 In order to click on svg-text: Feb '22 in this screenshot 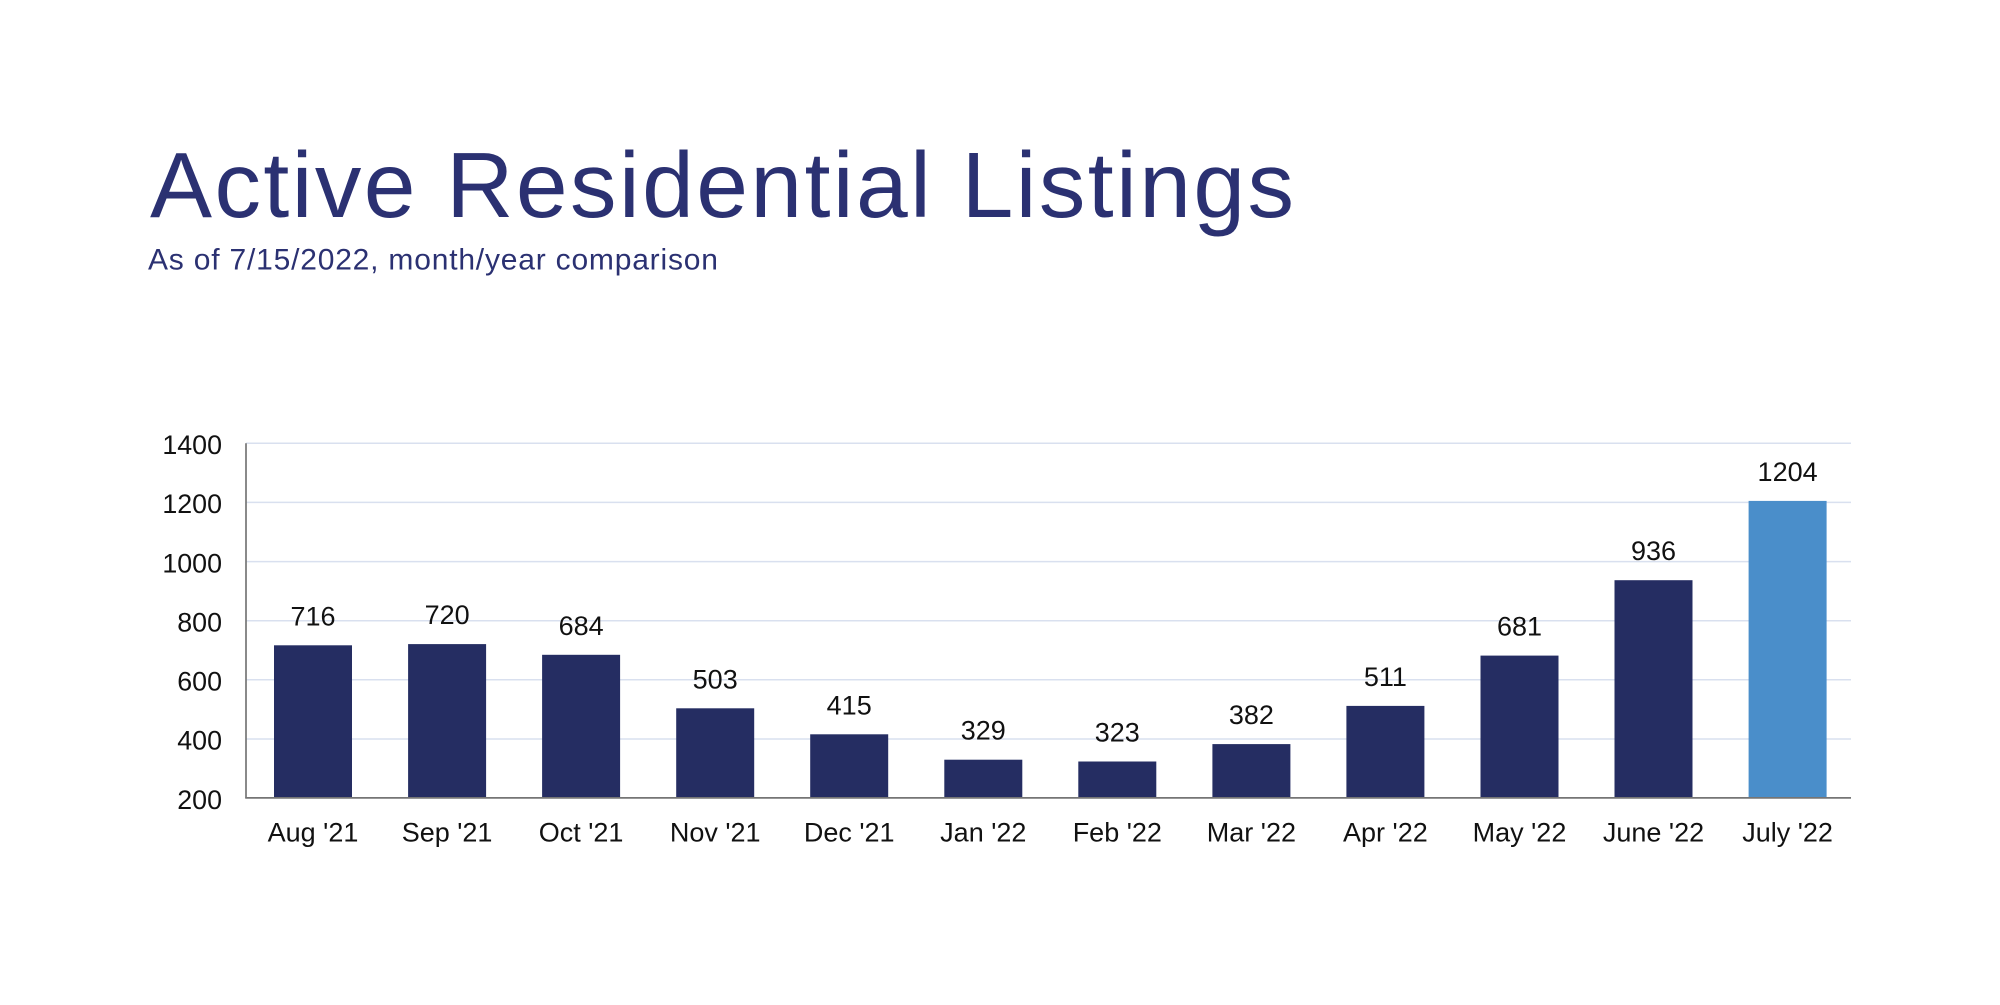, I will do `click(1117, 833)`.